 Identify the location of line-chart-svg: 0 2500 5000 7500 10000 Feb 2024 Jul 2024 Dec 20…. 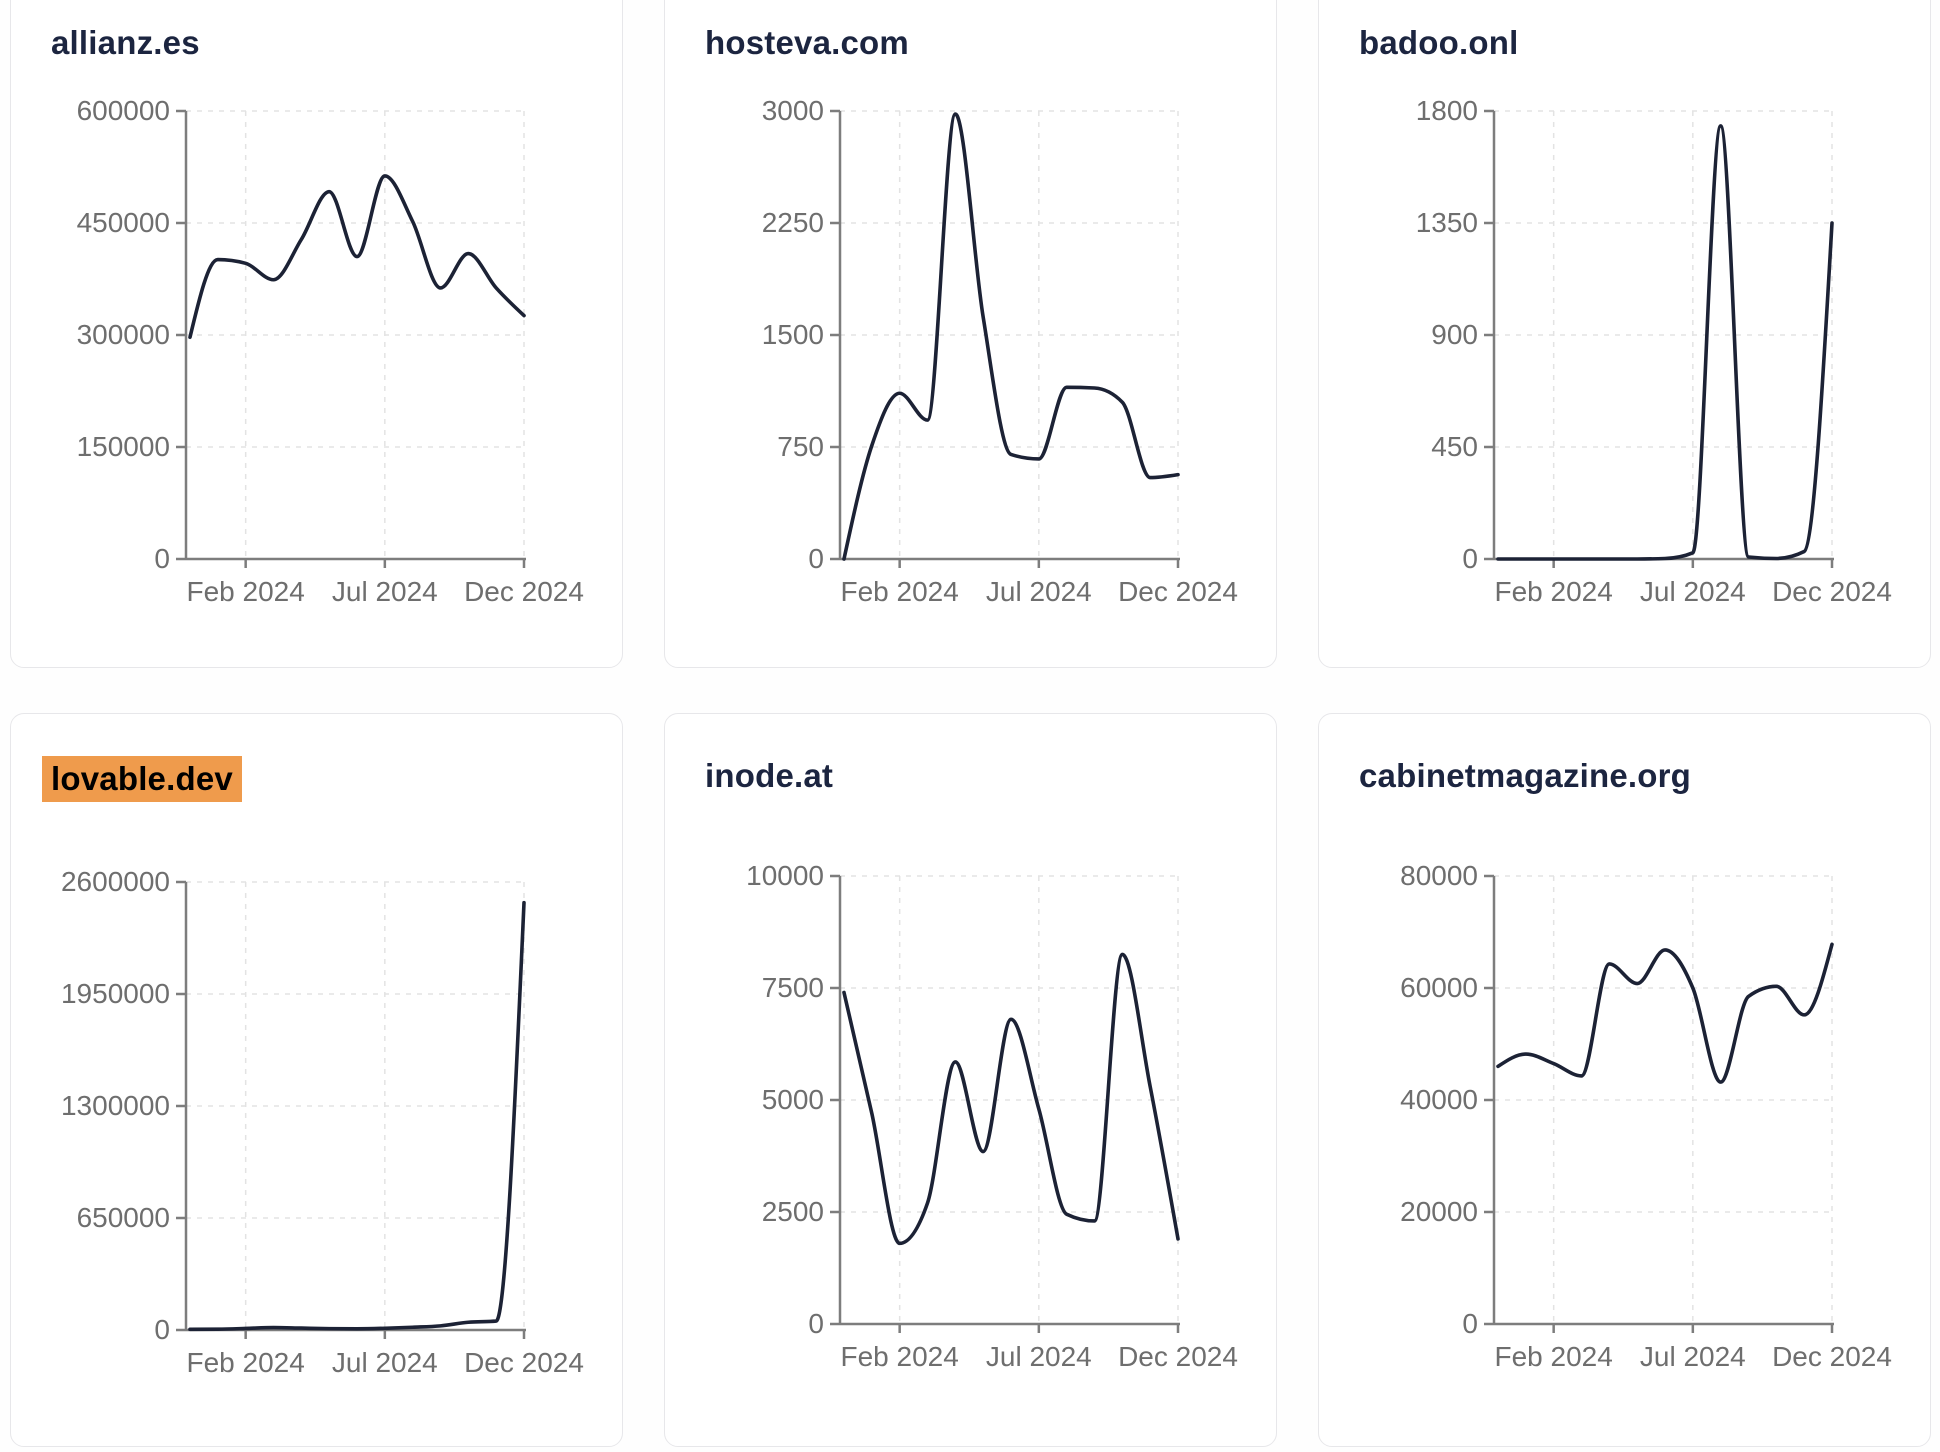
(992, 1116).